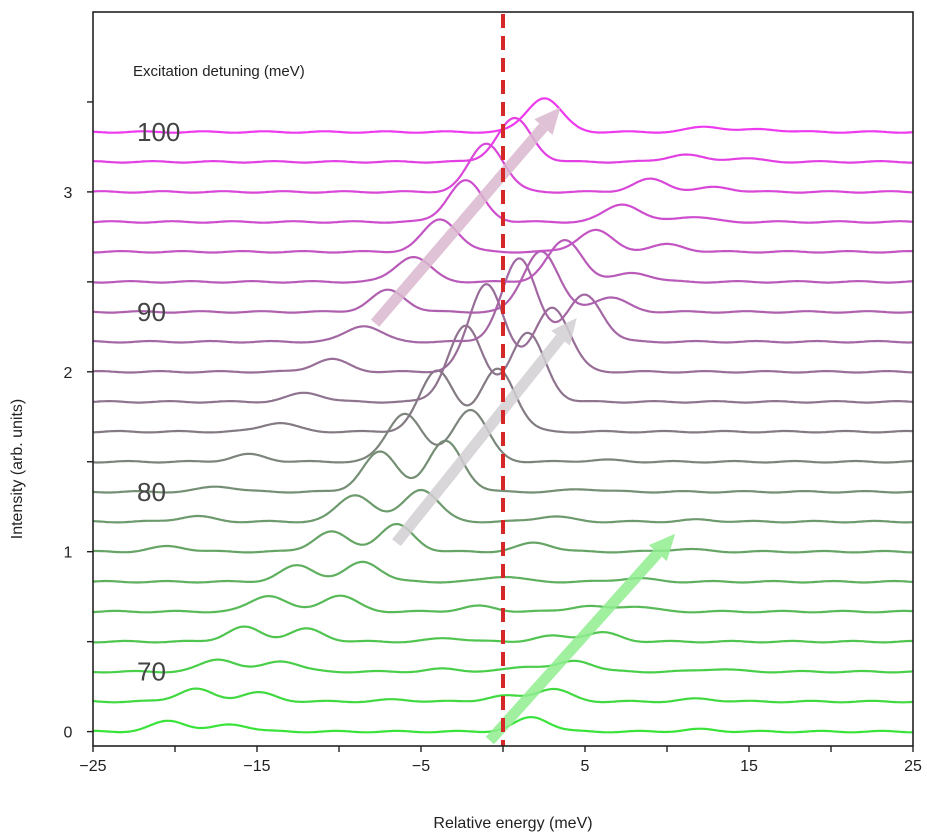 The height and width of the screenshot is (835, 927). What do you see at coordinates (68, 373) in the screenshot?
I see `y-tick-label: 2` at bounding box center [68, 373].